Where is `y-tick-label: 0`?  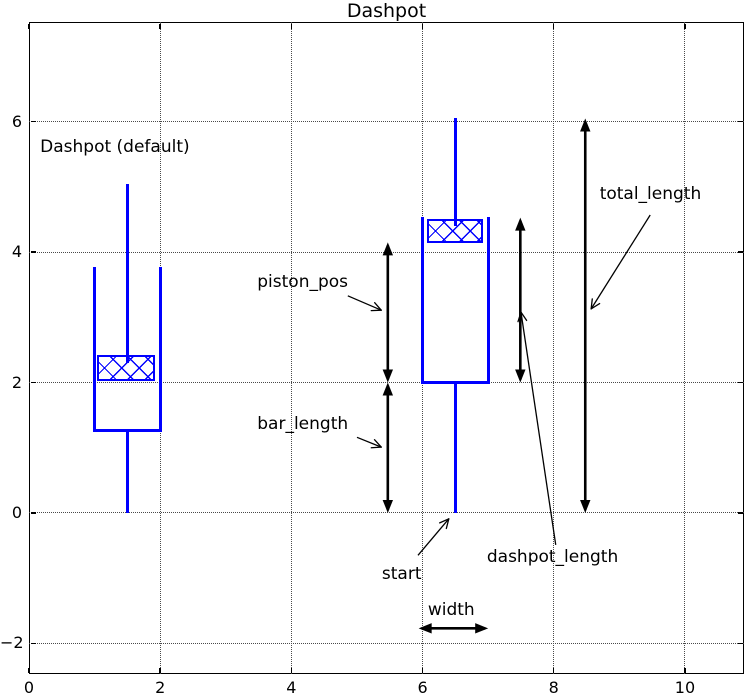
y-tick-label: 0 is located at coordinates (16, 512).